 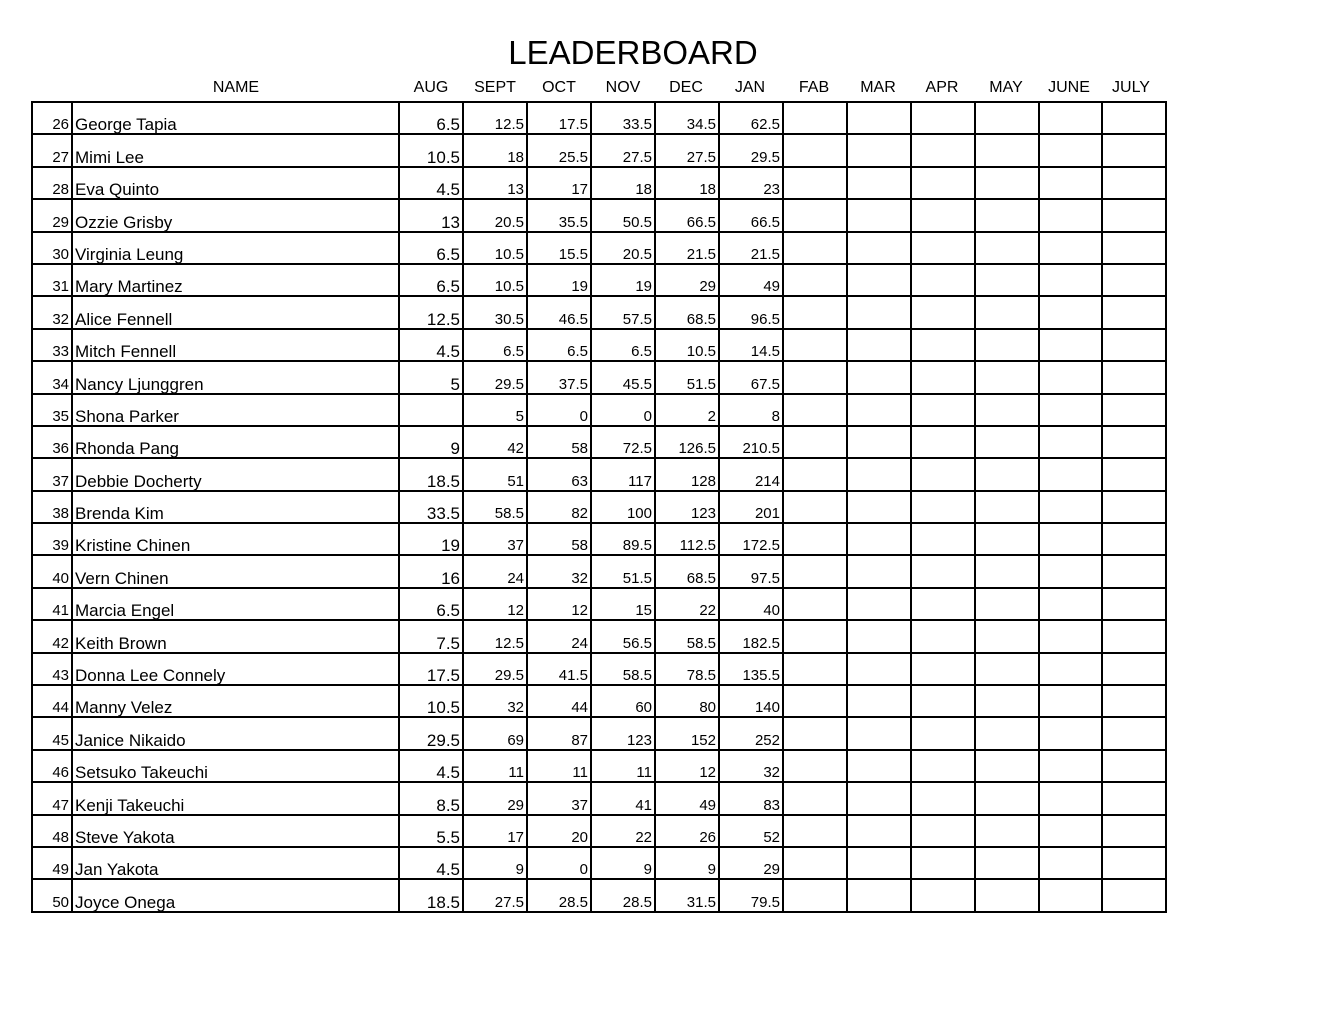 What do you see at coordinates (431, 474) in the screenshot?
I see `score-cell: 18.5` at bounding box center [431, 474].